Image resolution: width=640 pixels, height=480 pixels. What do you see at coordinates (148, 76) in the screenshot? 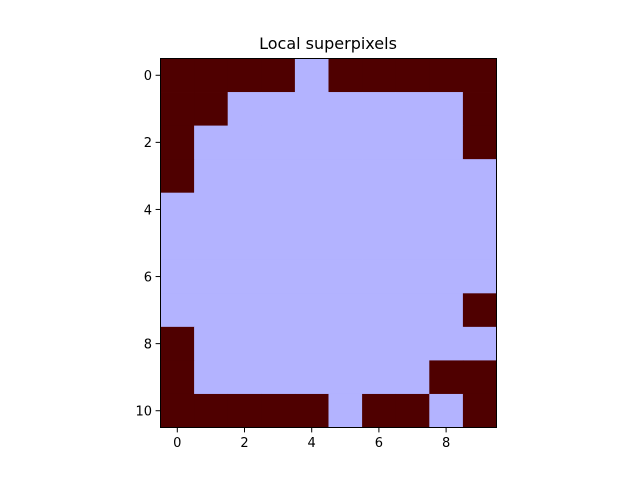
I see `y-tick-label: 0` at bounding box center [148, 76].